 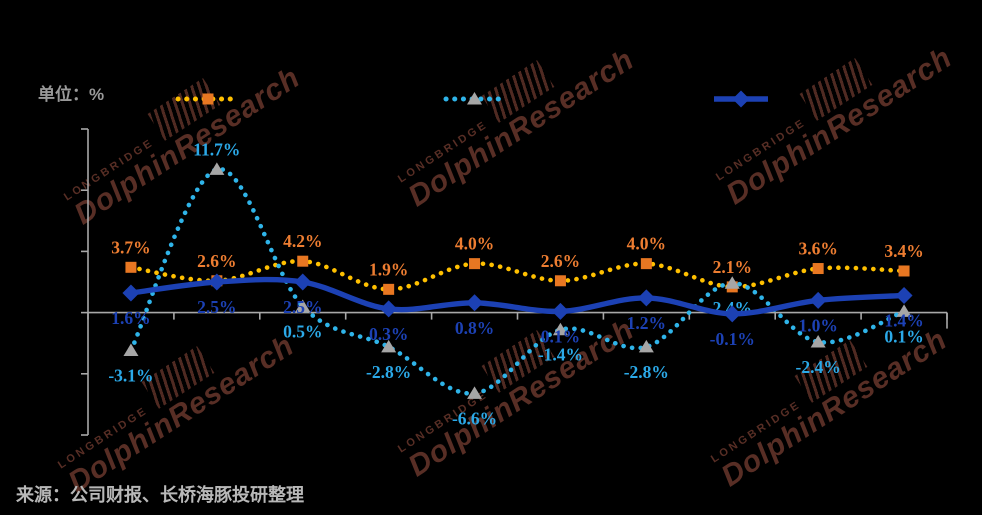 I want to click on data-label-blue-solid: 1.4%, so click(x=903, y=320).